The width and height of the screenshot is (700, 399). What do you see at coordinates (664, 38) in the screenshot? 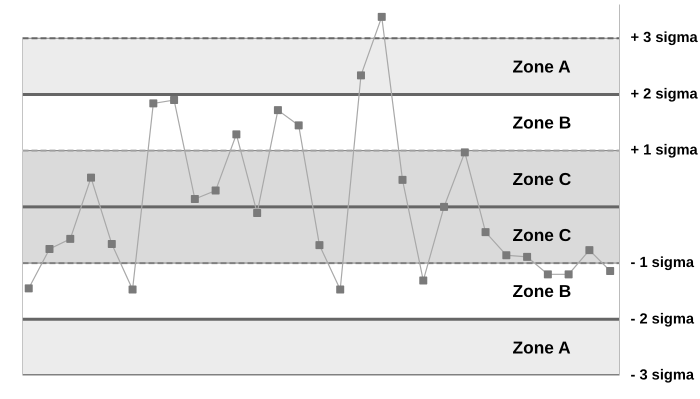
I see `y-tick-label: + 3 sigma` at bounding box center [664, 38].